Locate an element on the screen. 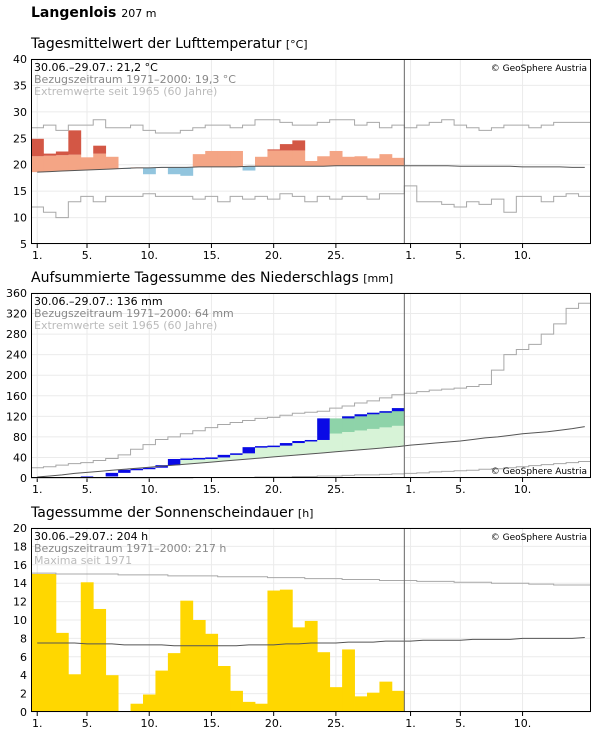 This screenshot has width=596, height=729. sunshine-title: Tagessumme der Sonnenscheindauer [h] is located at coordinates (172, 513).